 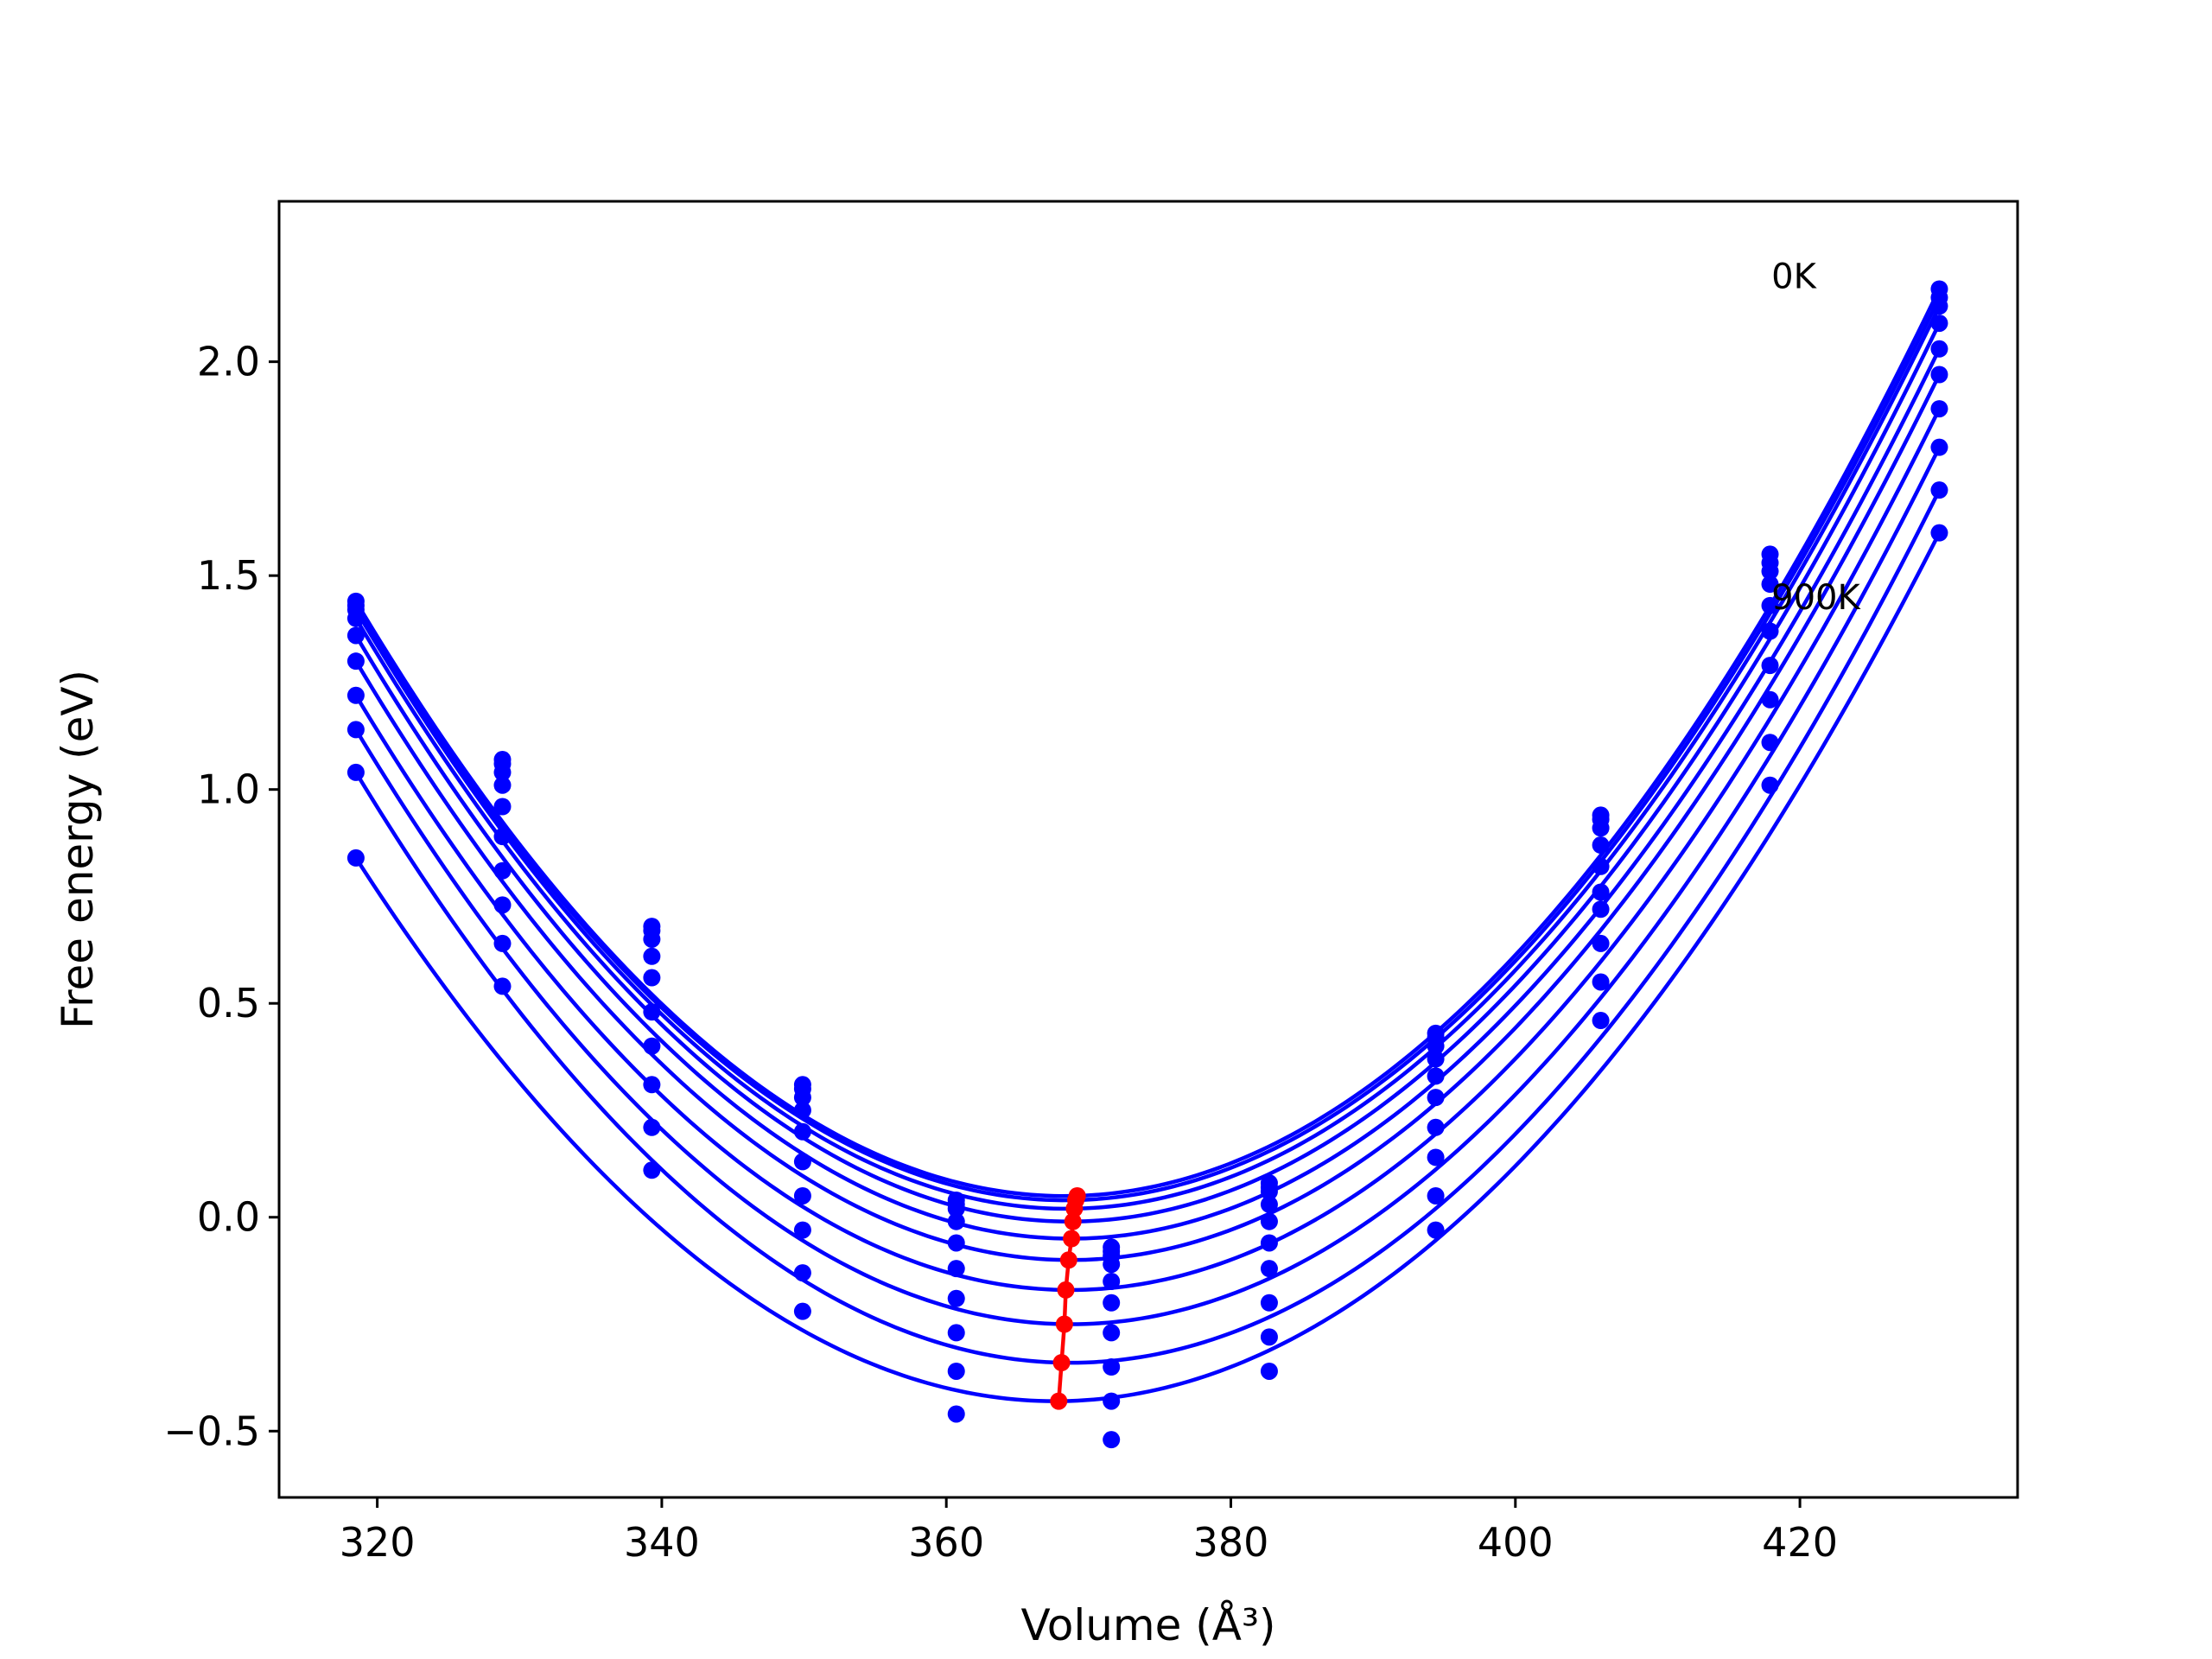 I want to click on x-axis: 320 340 360 380 400 420, so click(x=1089, y=1531).